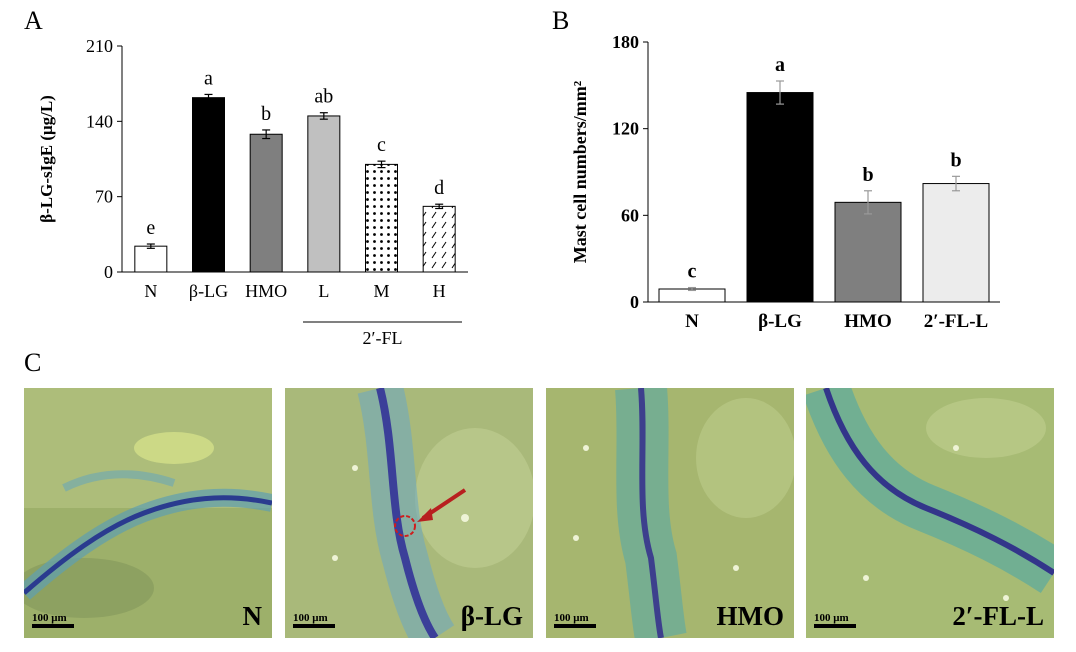  Describe the element at coordinates (252, 616) in the screenshot. I see `micrograph-label: N` at that location.